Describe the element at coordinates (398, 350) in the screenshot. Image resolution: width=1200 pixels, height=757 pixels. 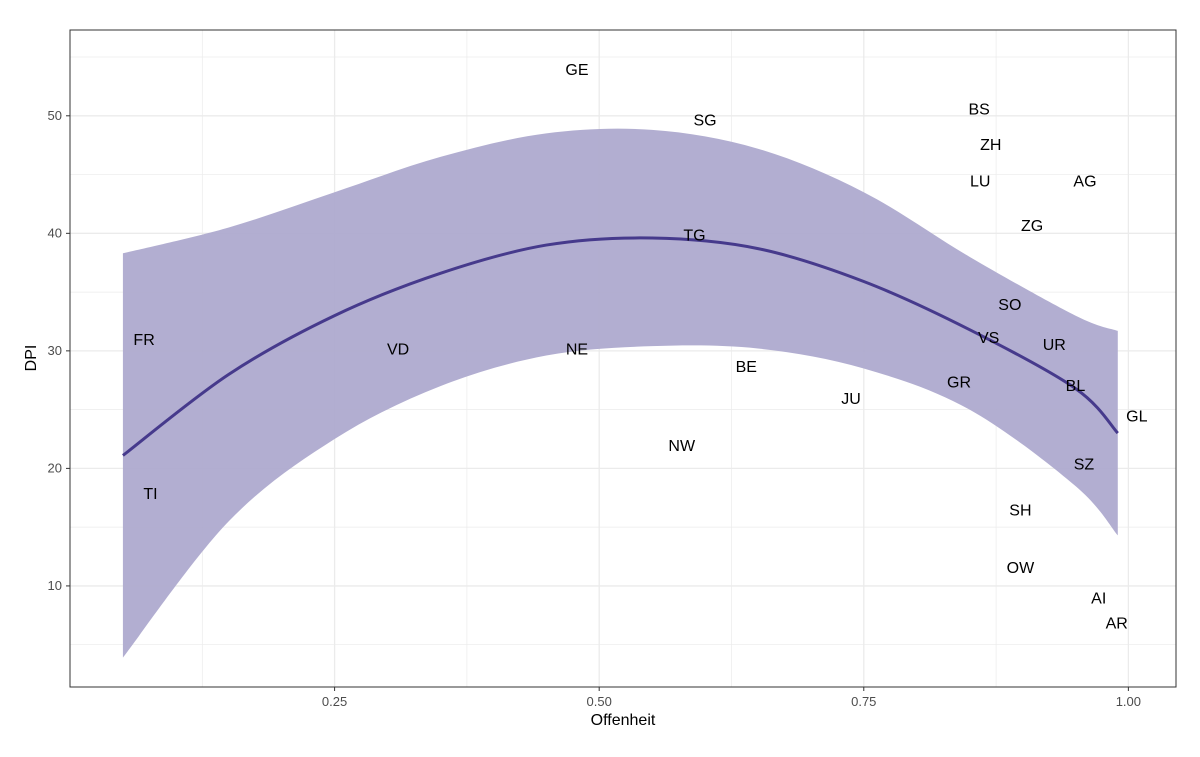
I see `point-label-vd: VD` at that location.